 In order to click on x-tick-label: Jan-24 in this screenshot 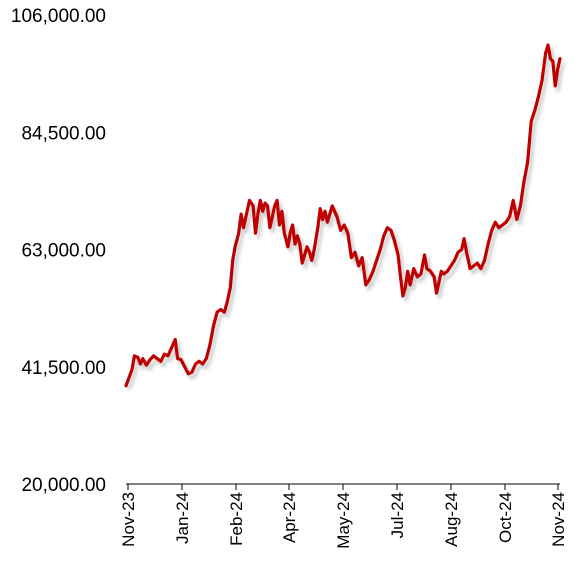, I will do `click(182, 518)`.